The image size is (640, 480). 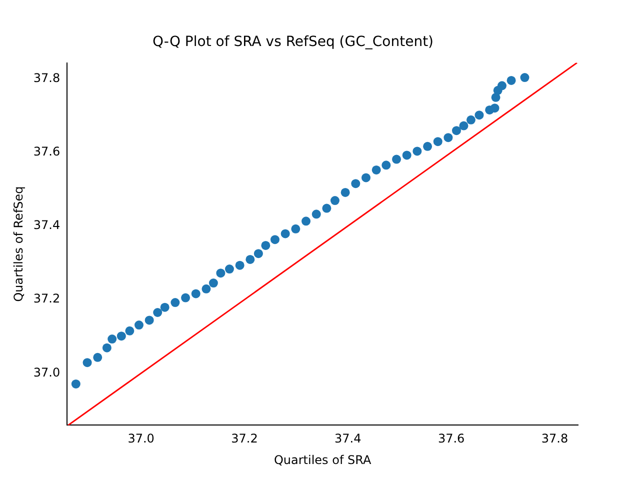 I want to click on y-tick-label: 37.4, so click(x=46, y=225).